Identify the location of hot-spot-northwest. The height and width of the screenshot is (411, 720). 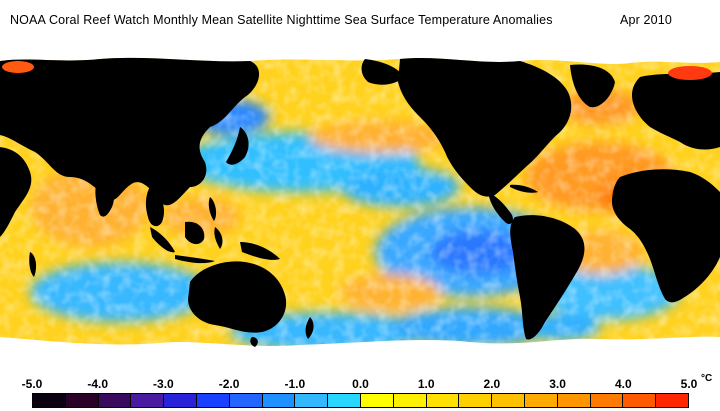
(18, 67).